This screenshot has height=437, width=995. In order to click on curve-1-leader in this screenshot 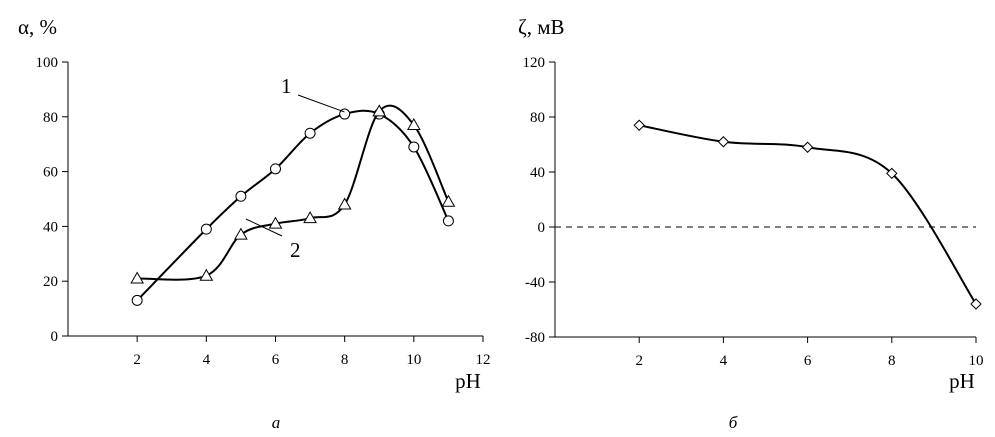, I will do `click(321, 103)`.